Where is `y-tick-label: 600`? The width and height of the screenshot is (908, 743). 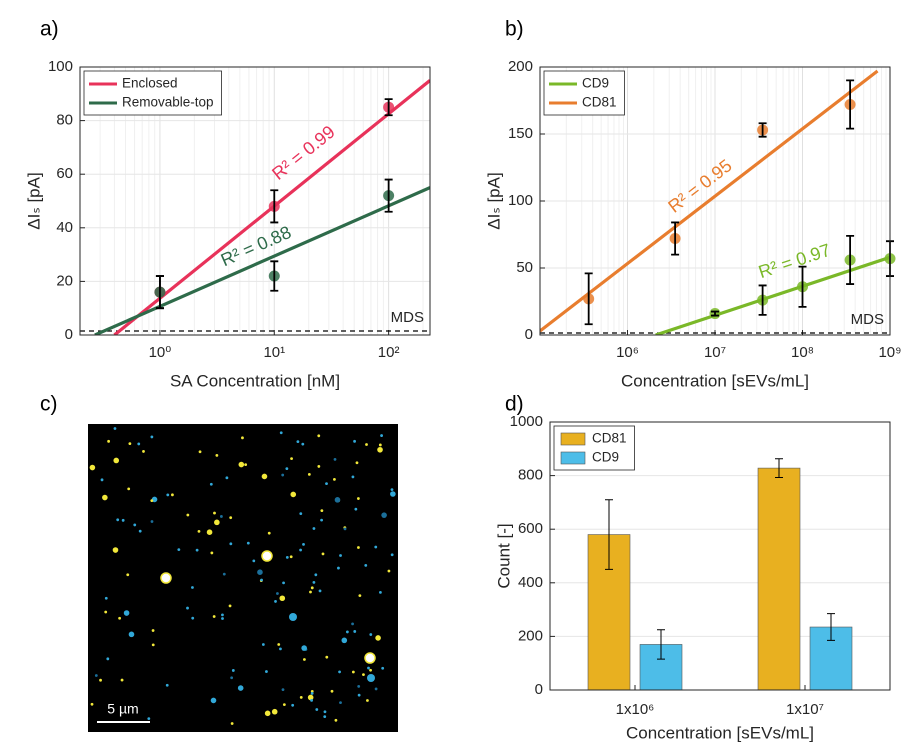 y-tick-label: 600 is located at coordinates (530, 528).